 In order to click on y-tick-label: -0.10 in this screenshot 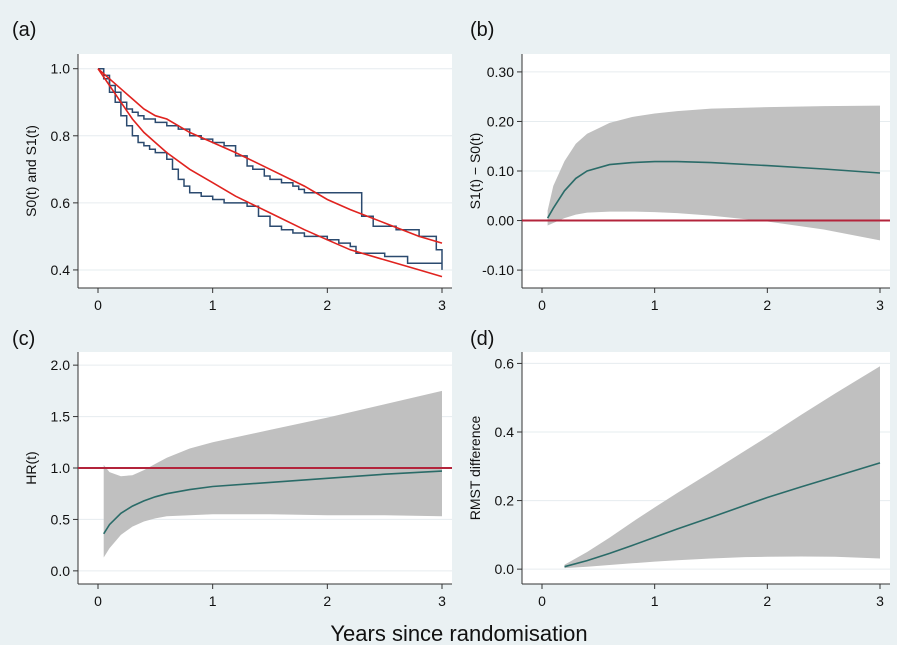, I will do `click(498, 270)`.